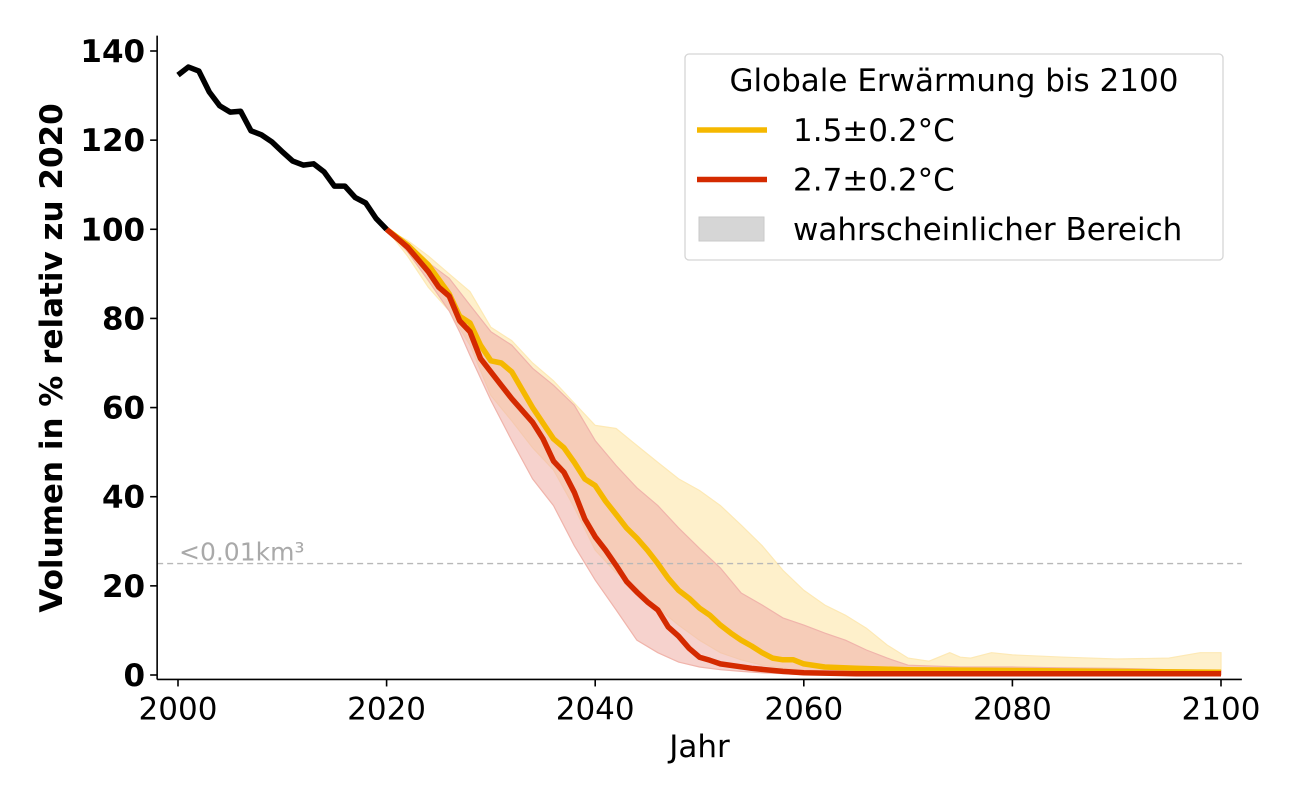 The width and height of the screenshot is (1300, 800). What do you see at coordinates (123, 498) in the screenshot?
I see `y-tick-label: 40` at bounding box center [123, 498].